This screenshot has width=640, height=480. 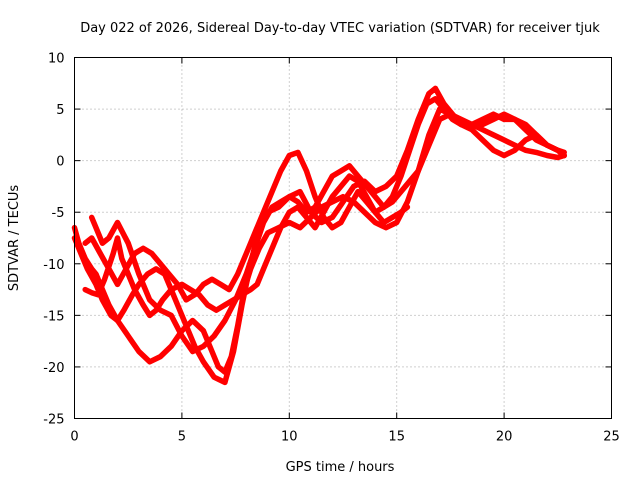 What do you see at coordinates (53, 368) in the screenshot?
I see `y-tick-label: -20` at bounding box center [53, 368].